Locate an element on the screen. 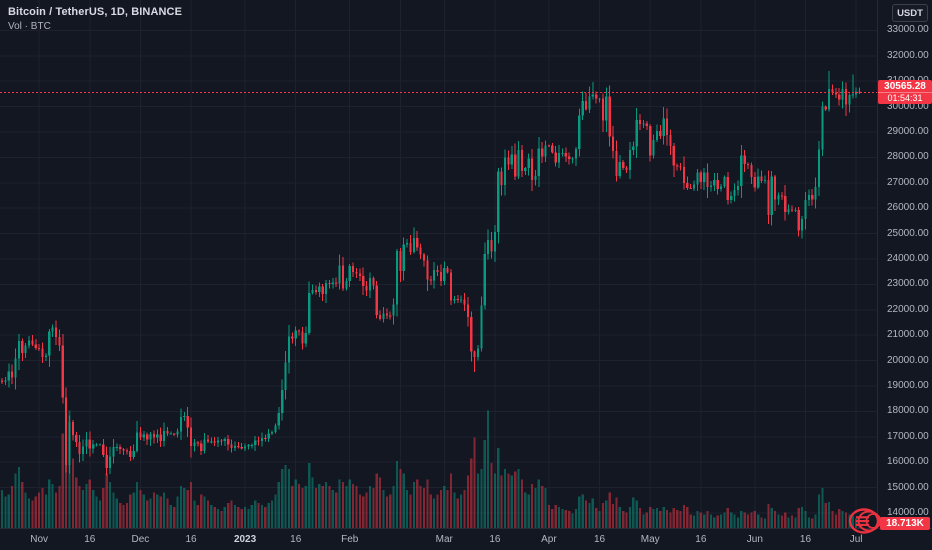 This screenshot has height=550, width=932. volume-indicator-label: Vol · BTC is located at coordinates (29, 26).